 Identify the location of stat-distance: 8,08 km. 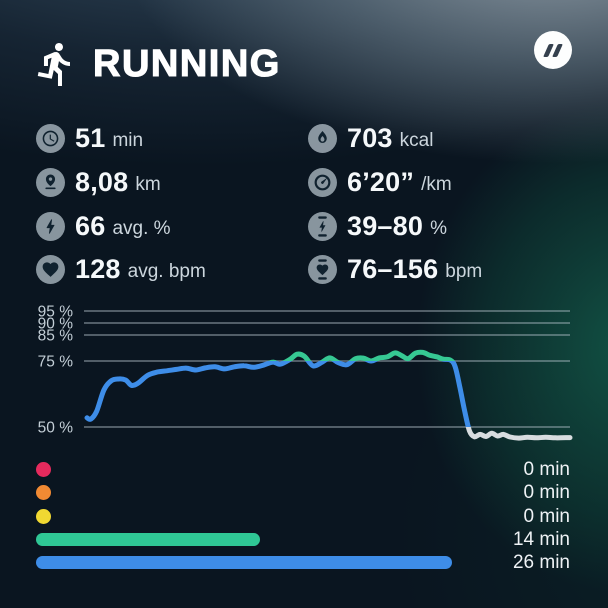
(172, 183).